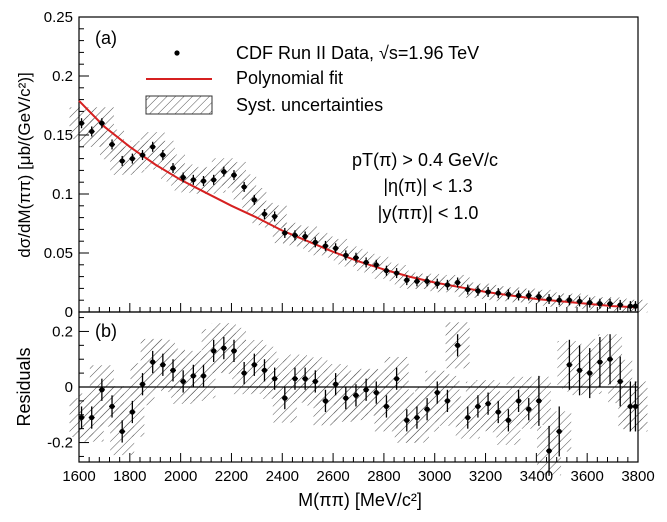  What do you see at coordinates (24, 164) in the screenshot?
I see `ylabel-top: dσ/dM(ππ) [μb/(GeV/c²)]` at bounding box center [24, 164].